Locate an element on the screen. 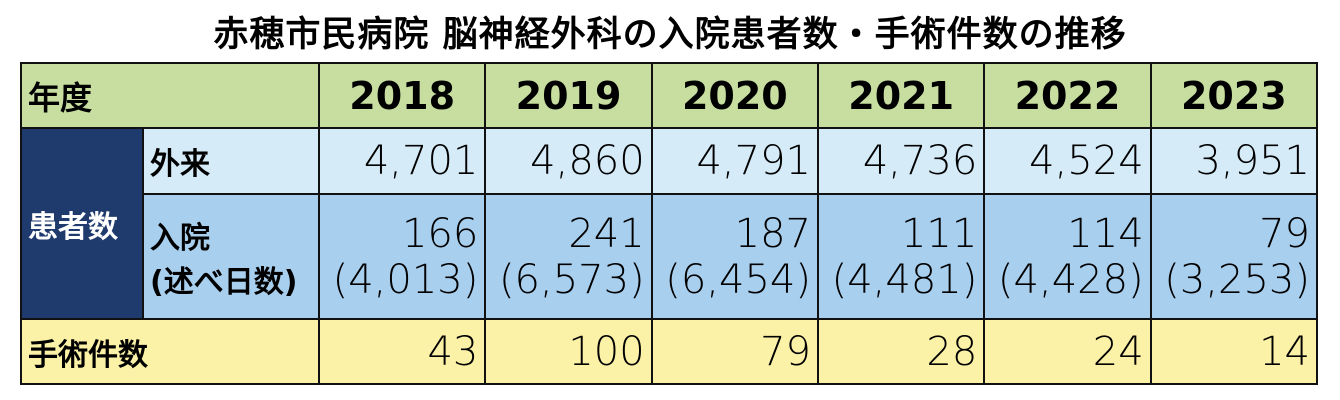 The image size is (1340, 400). value: 241 is located at coordinates (606, 233).